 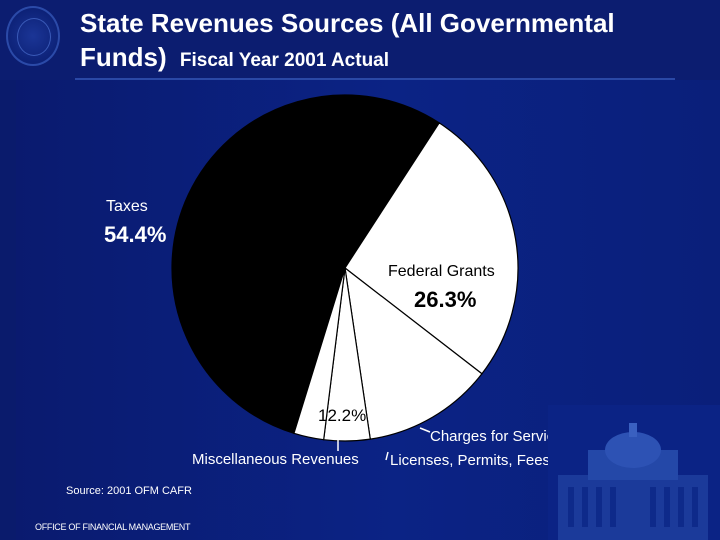 What do you see at coordinates (127, 206) in the screenshot?
I see `label-taxes-name: Taxes` at bounding box center [127, 206].